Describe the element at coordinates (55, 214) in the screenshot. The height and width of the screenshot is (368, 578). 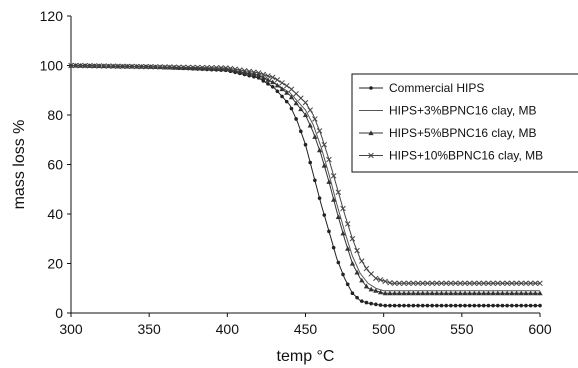
I see `y-tick-label: 40` at that location.